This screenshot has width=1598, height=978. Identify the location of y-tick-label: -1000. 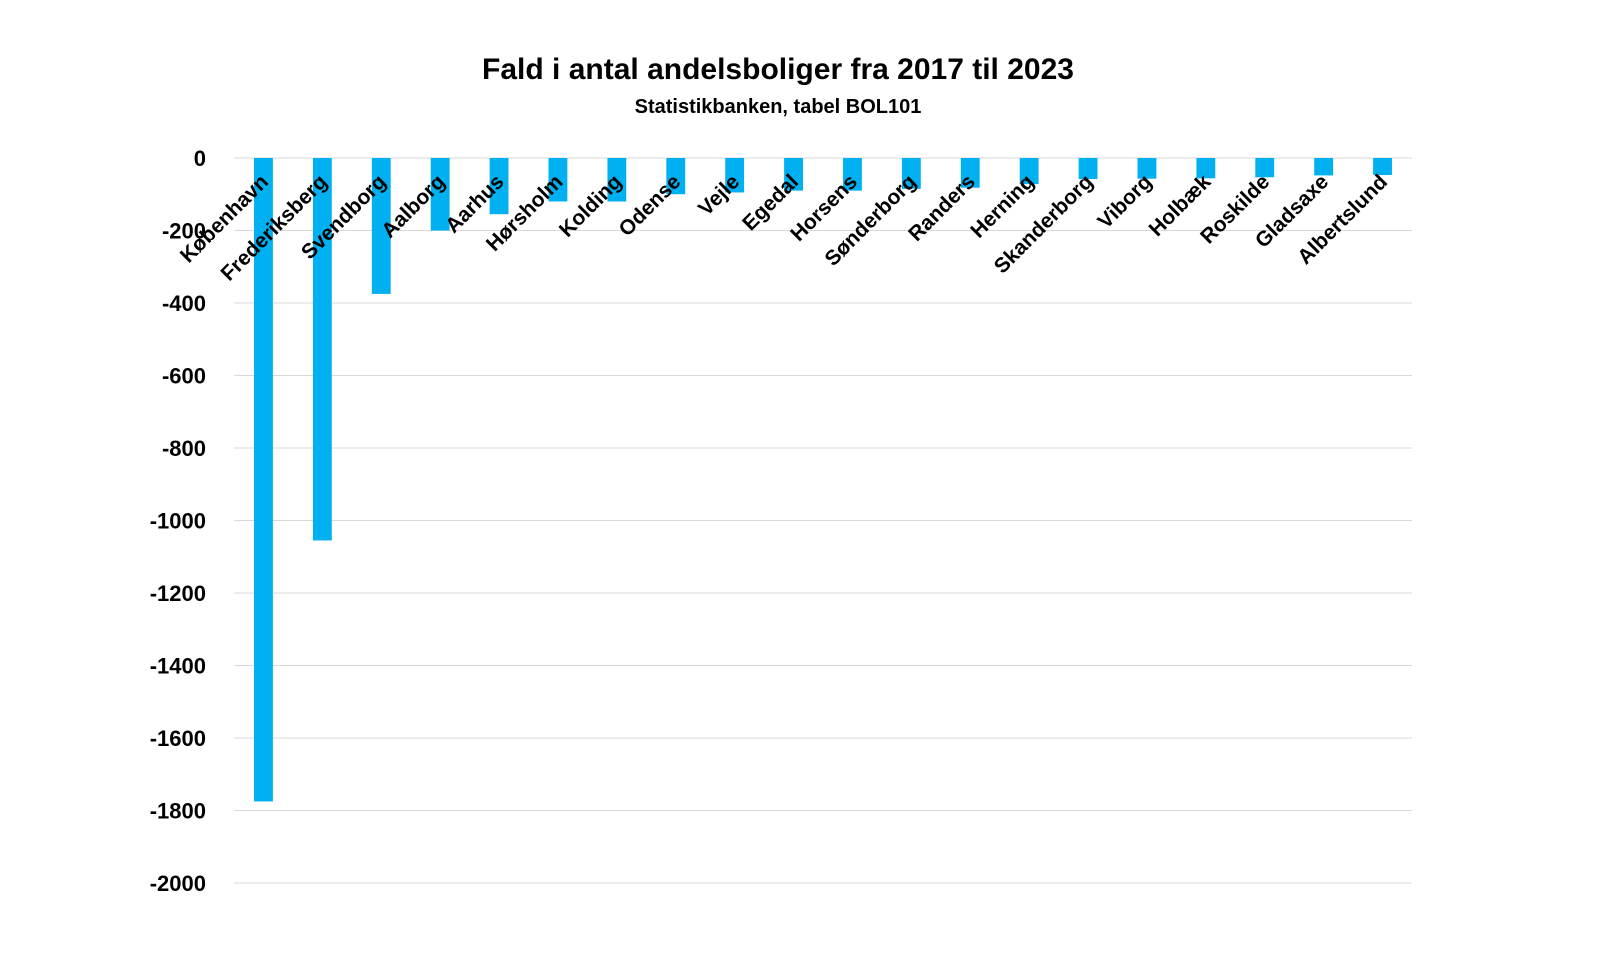
(178, 521).